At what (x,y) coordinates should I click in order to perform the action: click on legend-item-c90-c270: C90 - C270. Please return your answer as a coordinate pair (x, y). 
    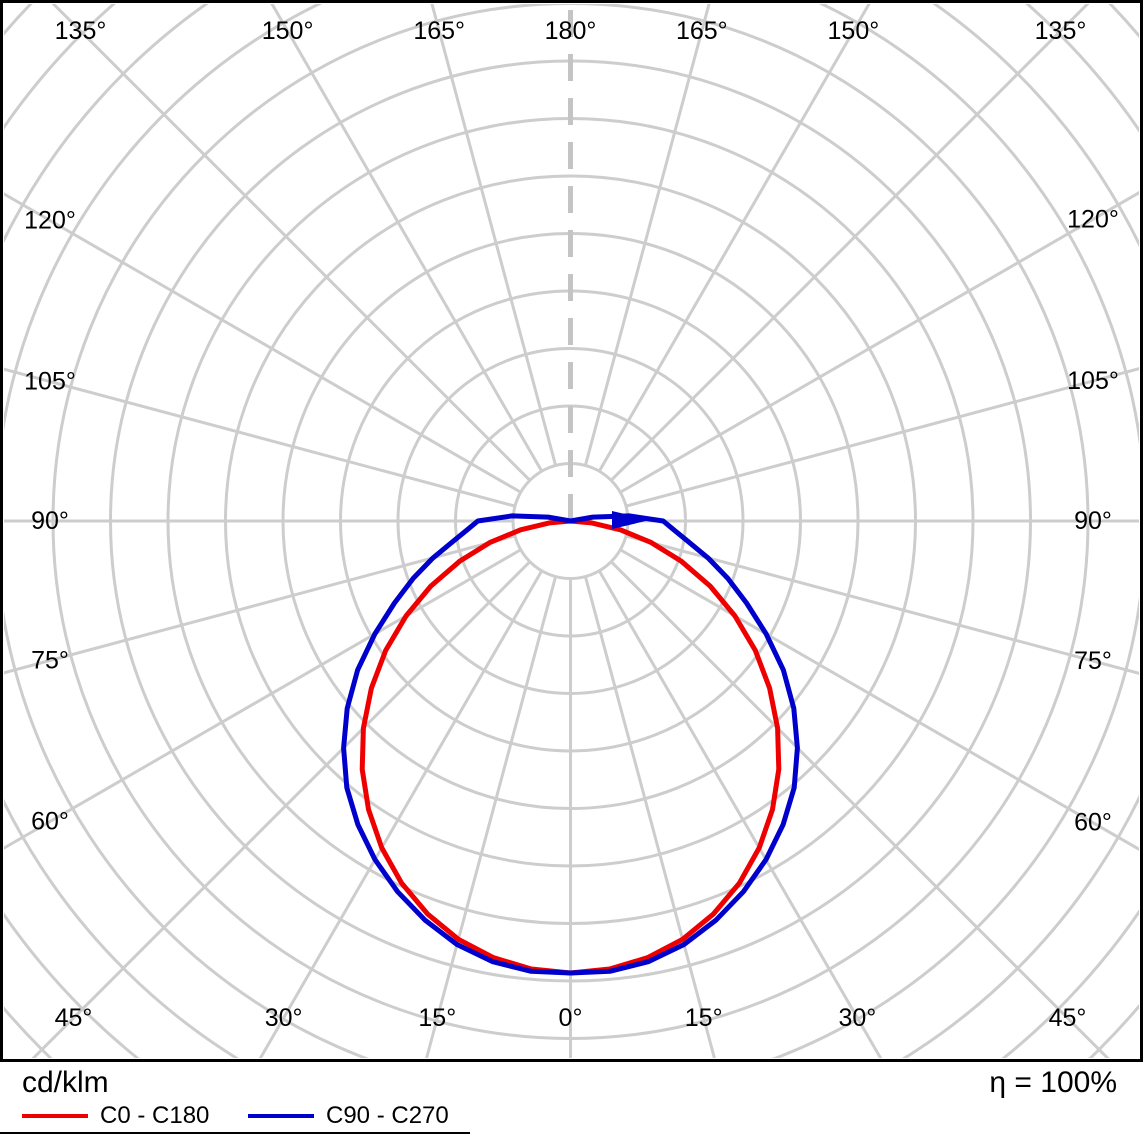
    Looking at the image, I should click on (348, 1116).